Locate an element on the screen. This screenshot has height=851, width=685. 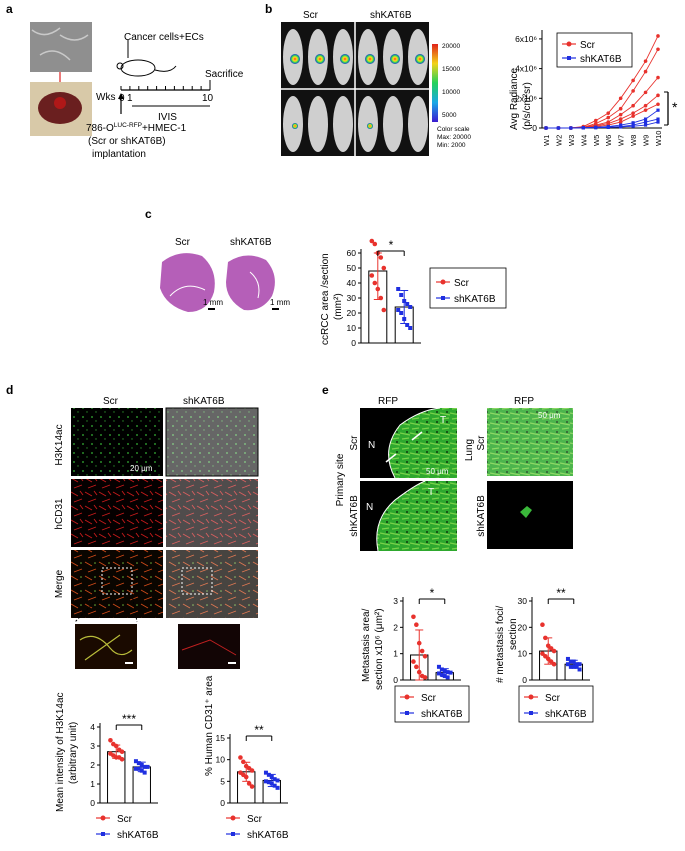
chartE2-sig-star: ** is located at coordinates (561, 593).